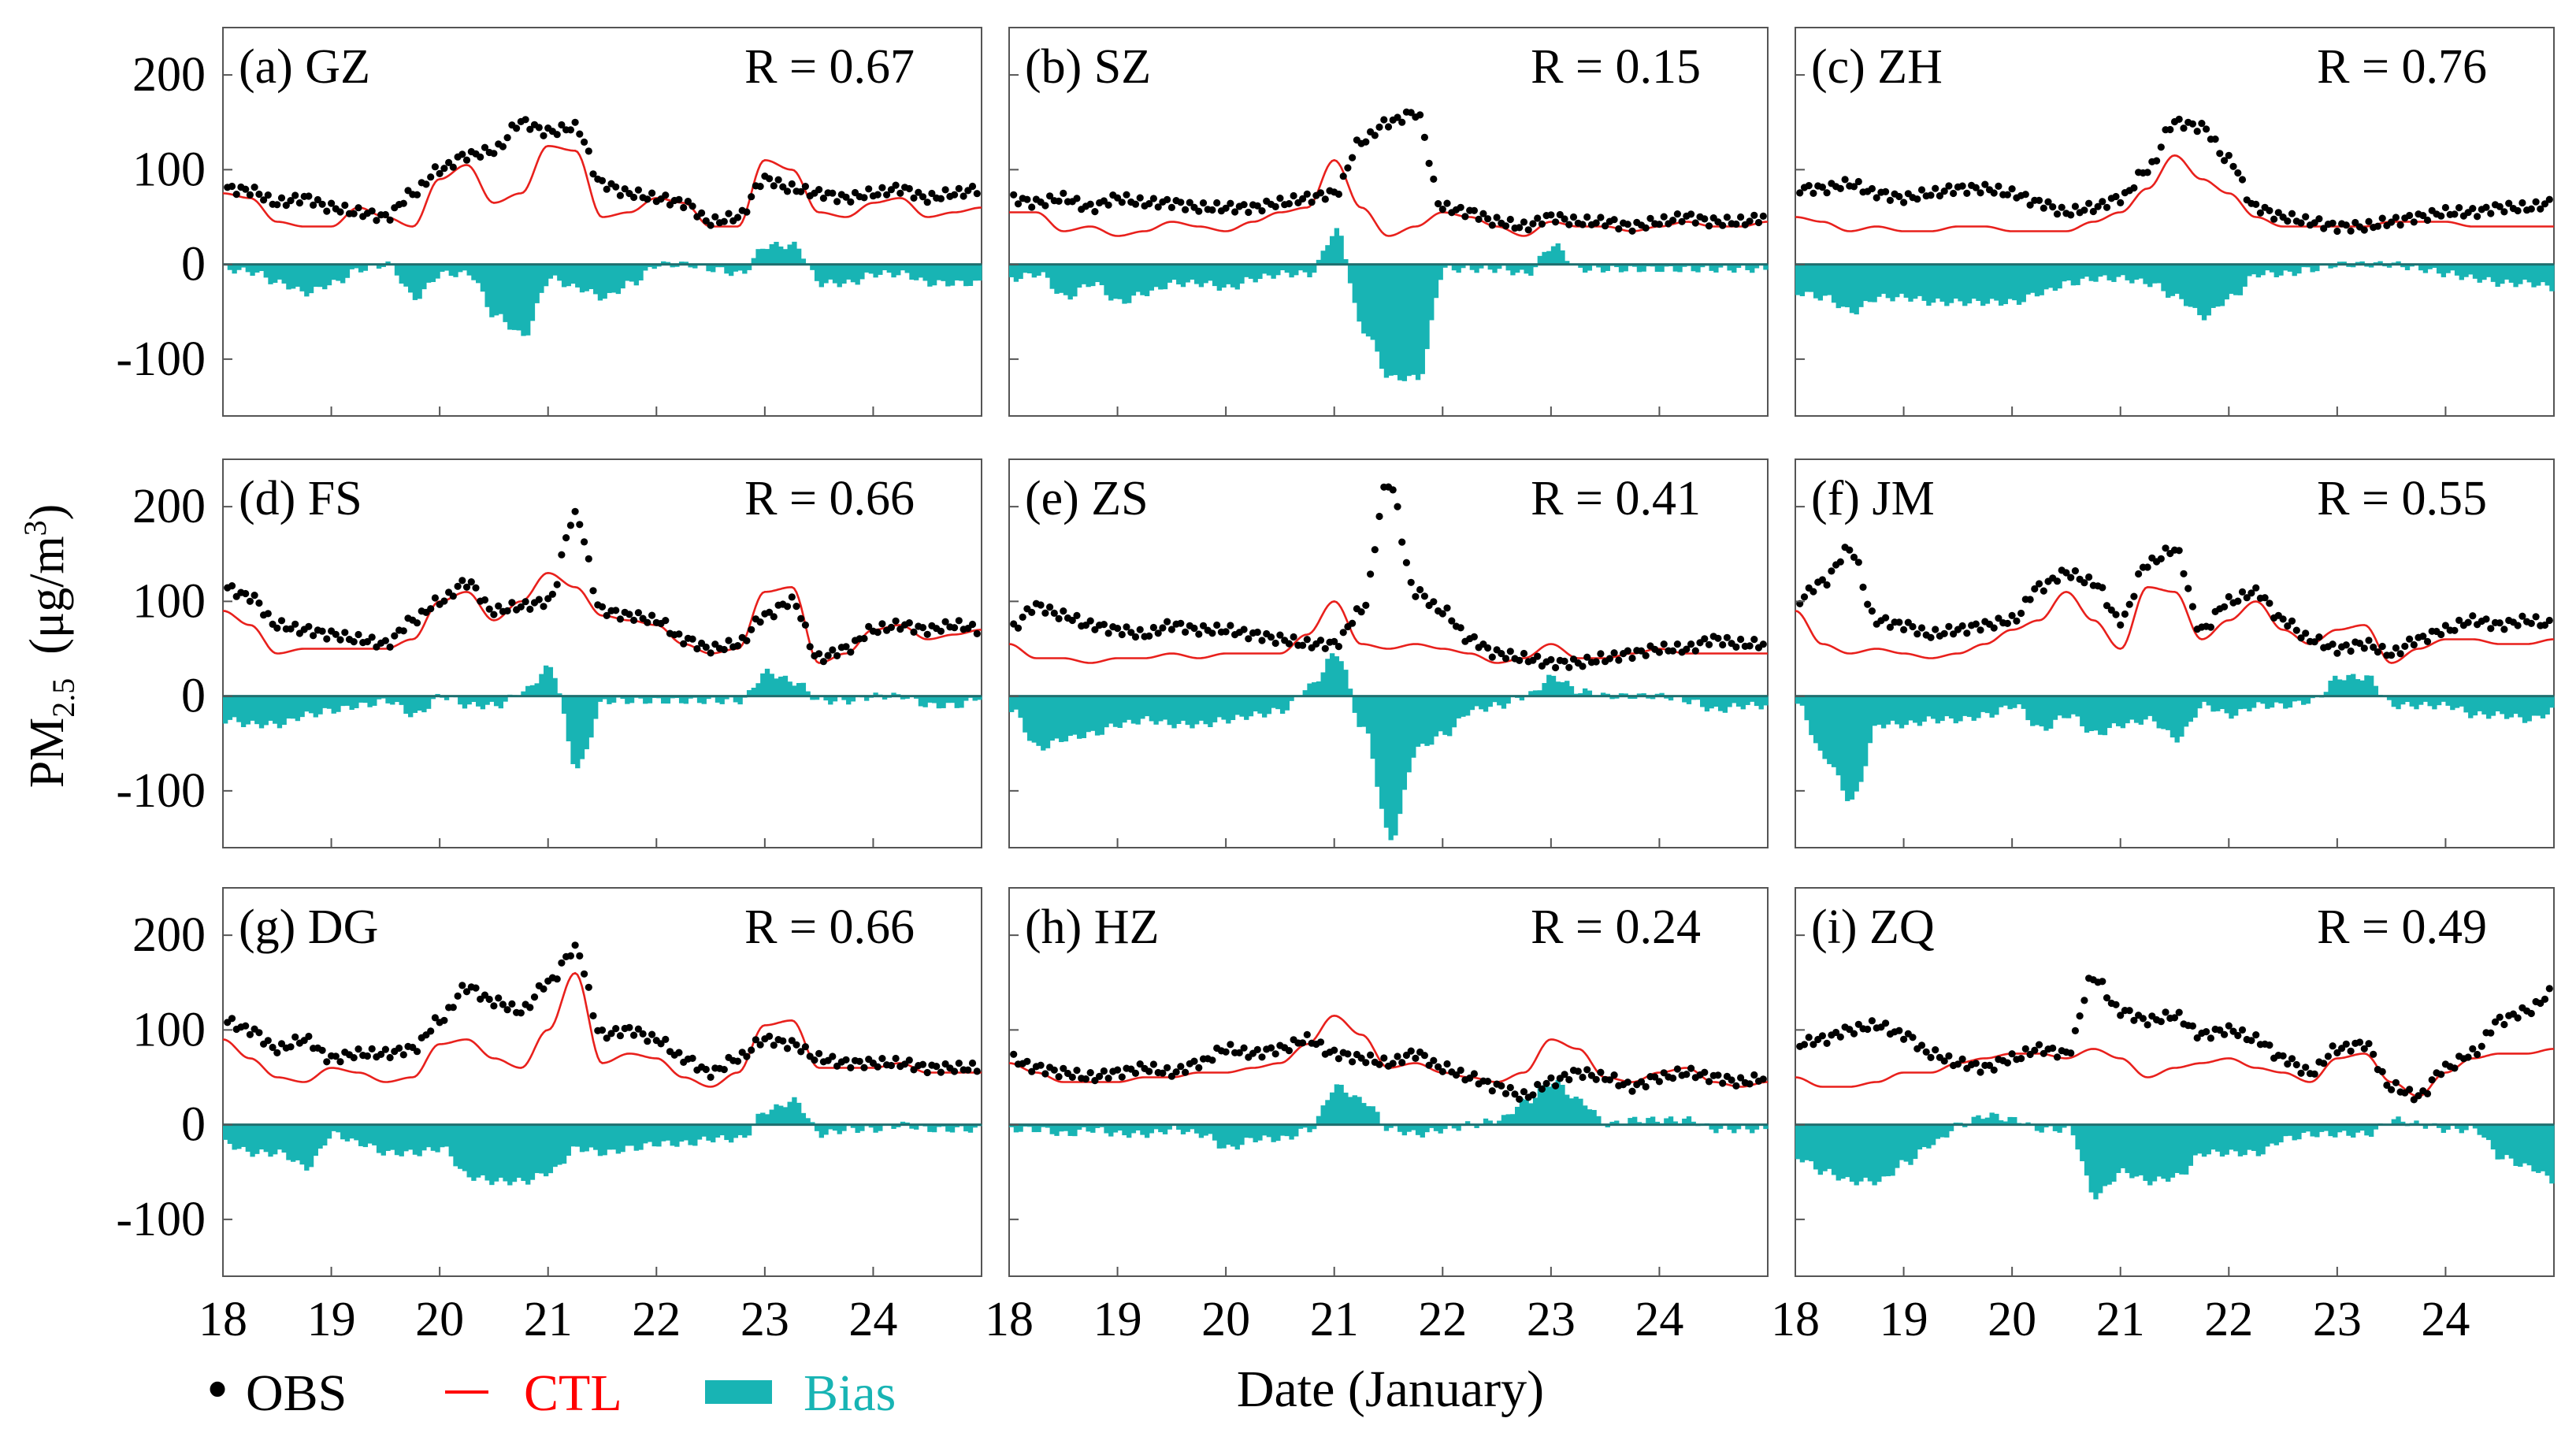  I want to click on x-tick-label: 19, so click(1904, 1319).